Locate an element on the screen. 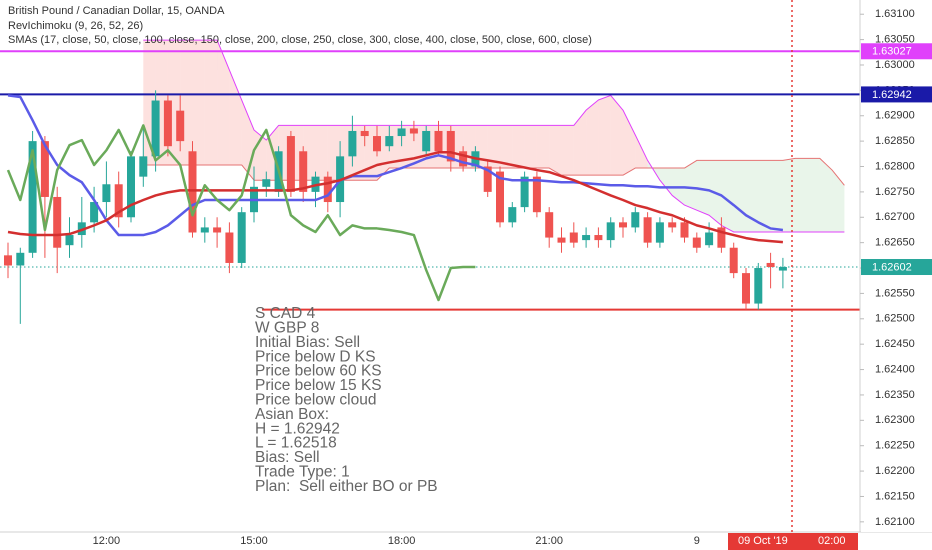  y-tick-label: 1.62100 is located at coordinates (895, 522).